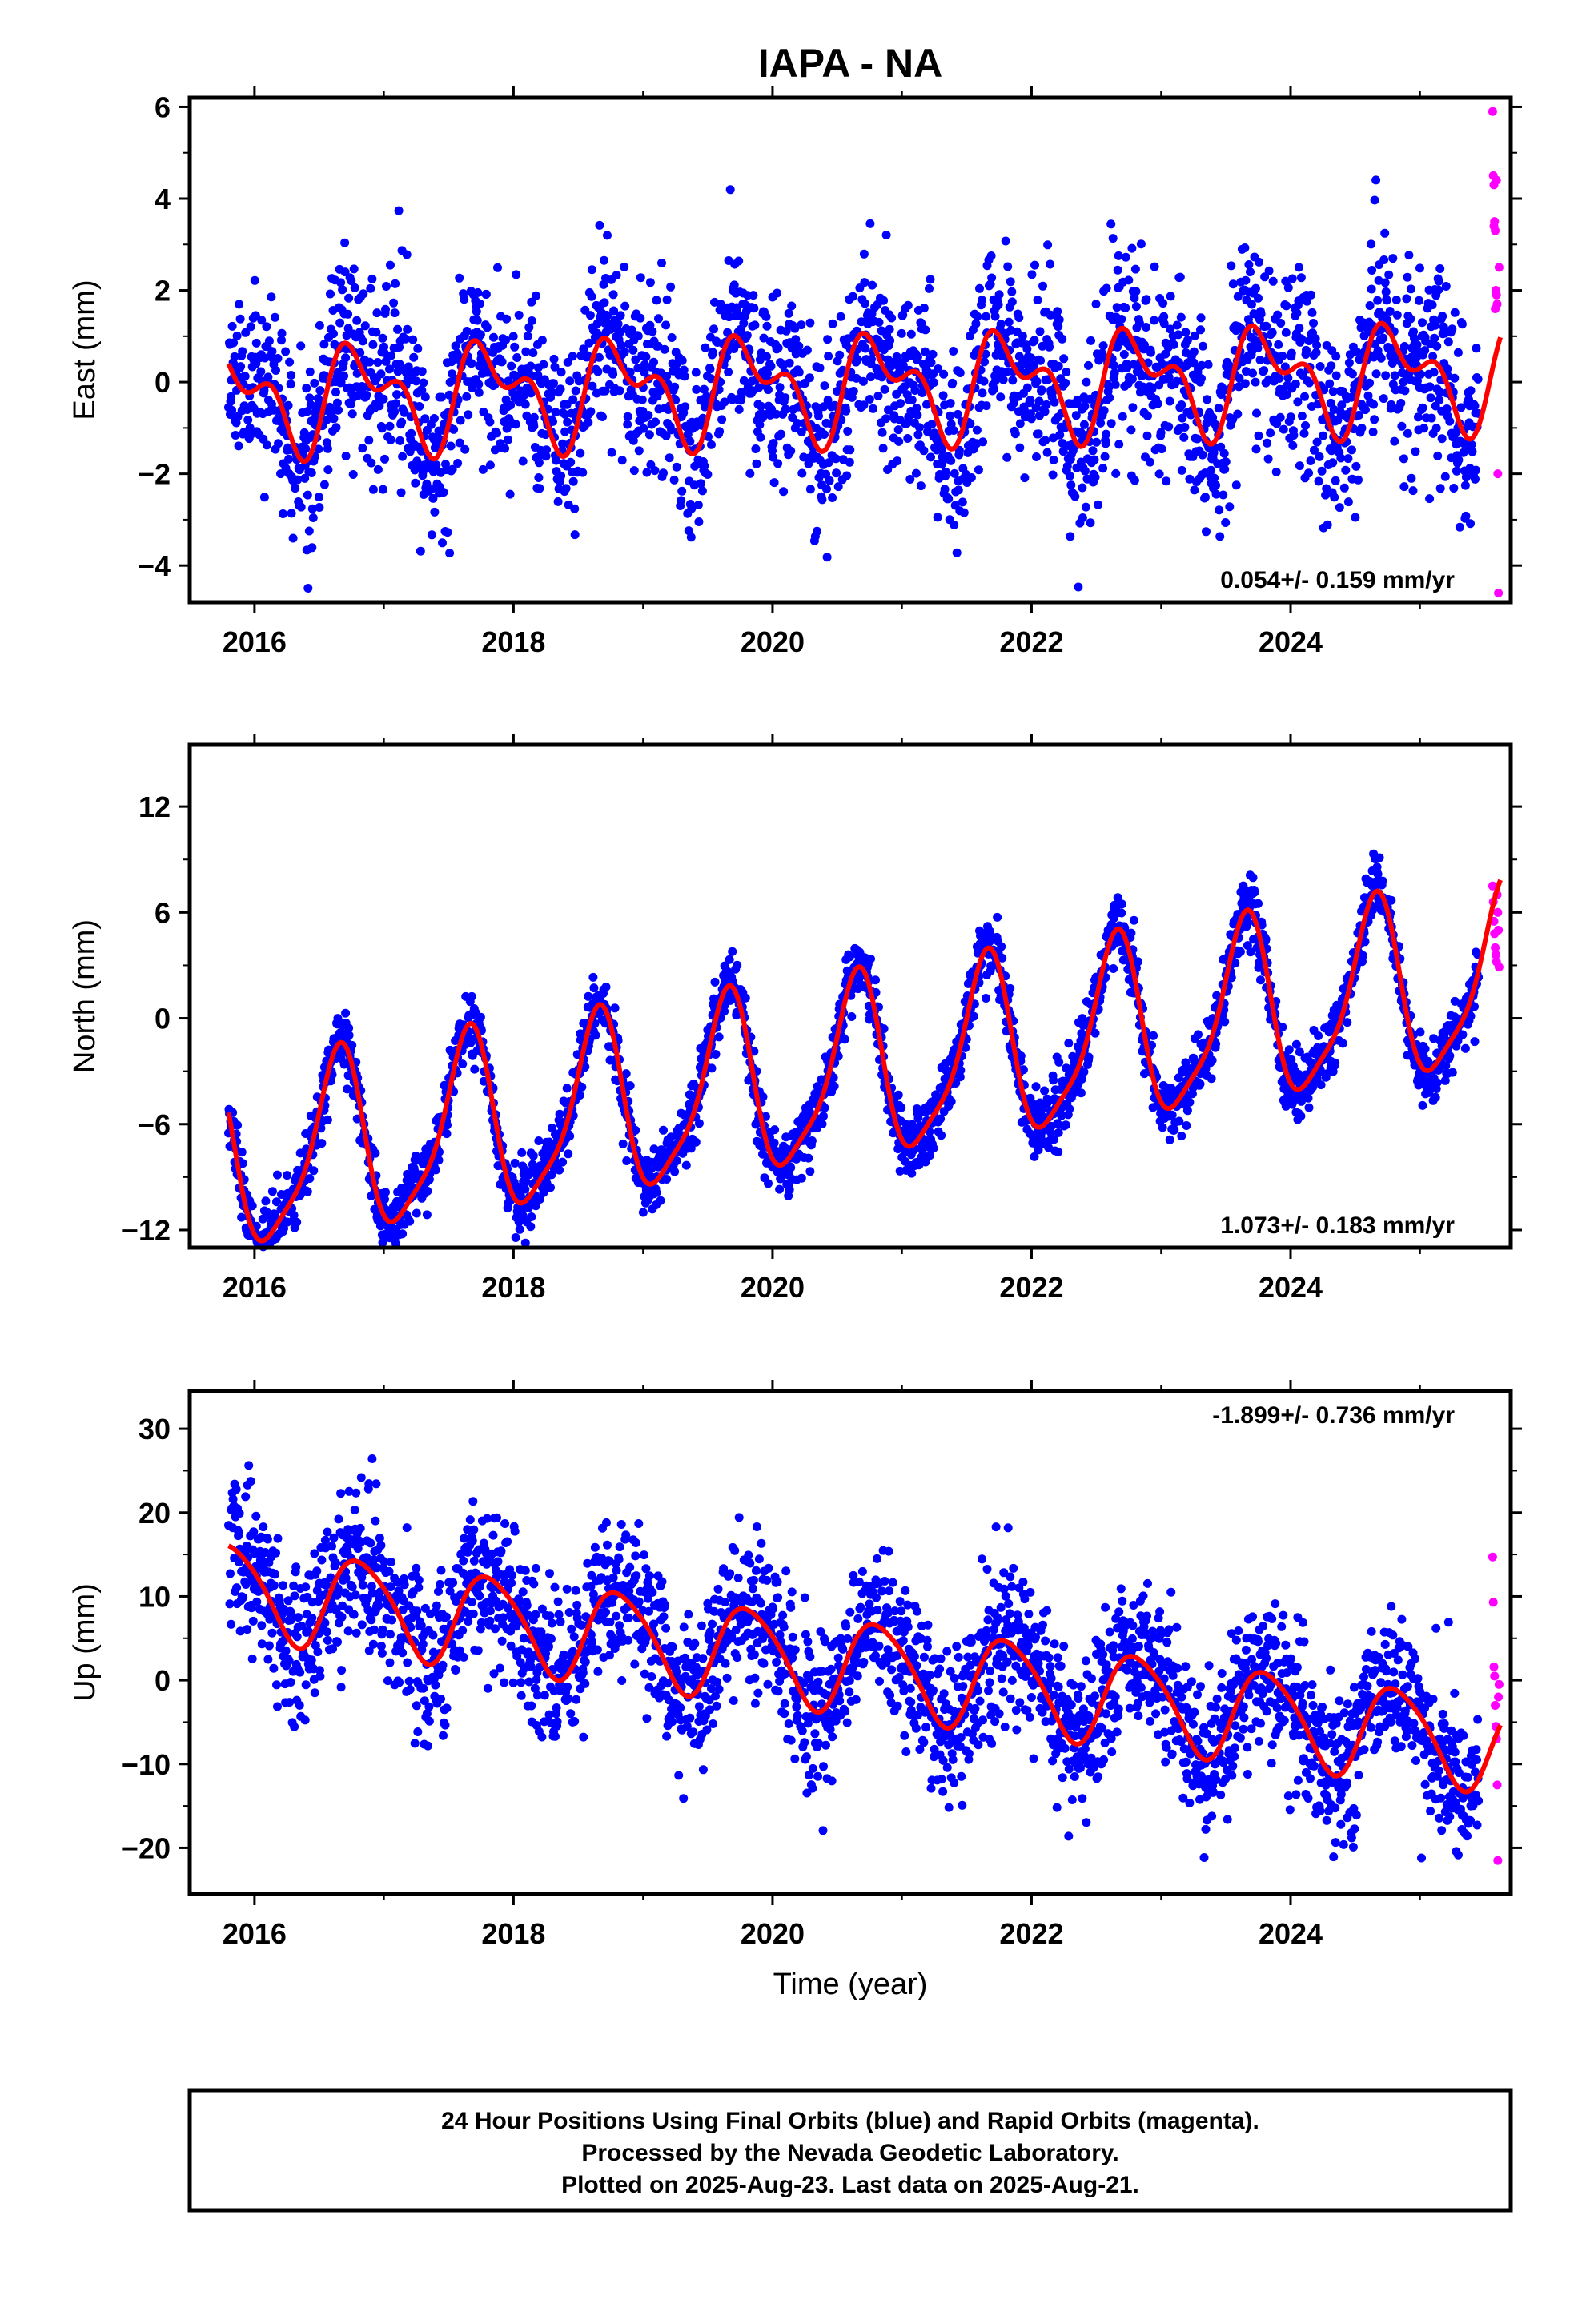 The image size is (1582, 2324). I want to click on y-tick-label: −2, so click(154, 474).